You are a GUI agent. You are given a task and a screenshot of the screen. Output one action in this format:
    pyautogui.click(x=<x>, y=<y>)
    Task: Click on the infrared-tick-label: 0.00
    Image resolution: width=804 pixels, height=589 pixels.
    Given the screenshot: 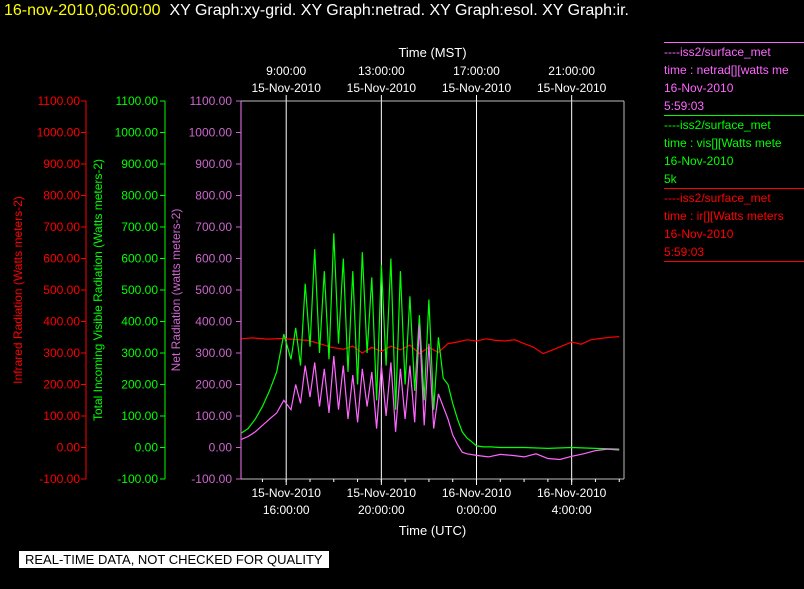 What is the action you would take?
    pyautogui.click(x=69, y=448)
    